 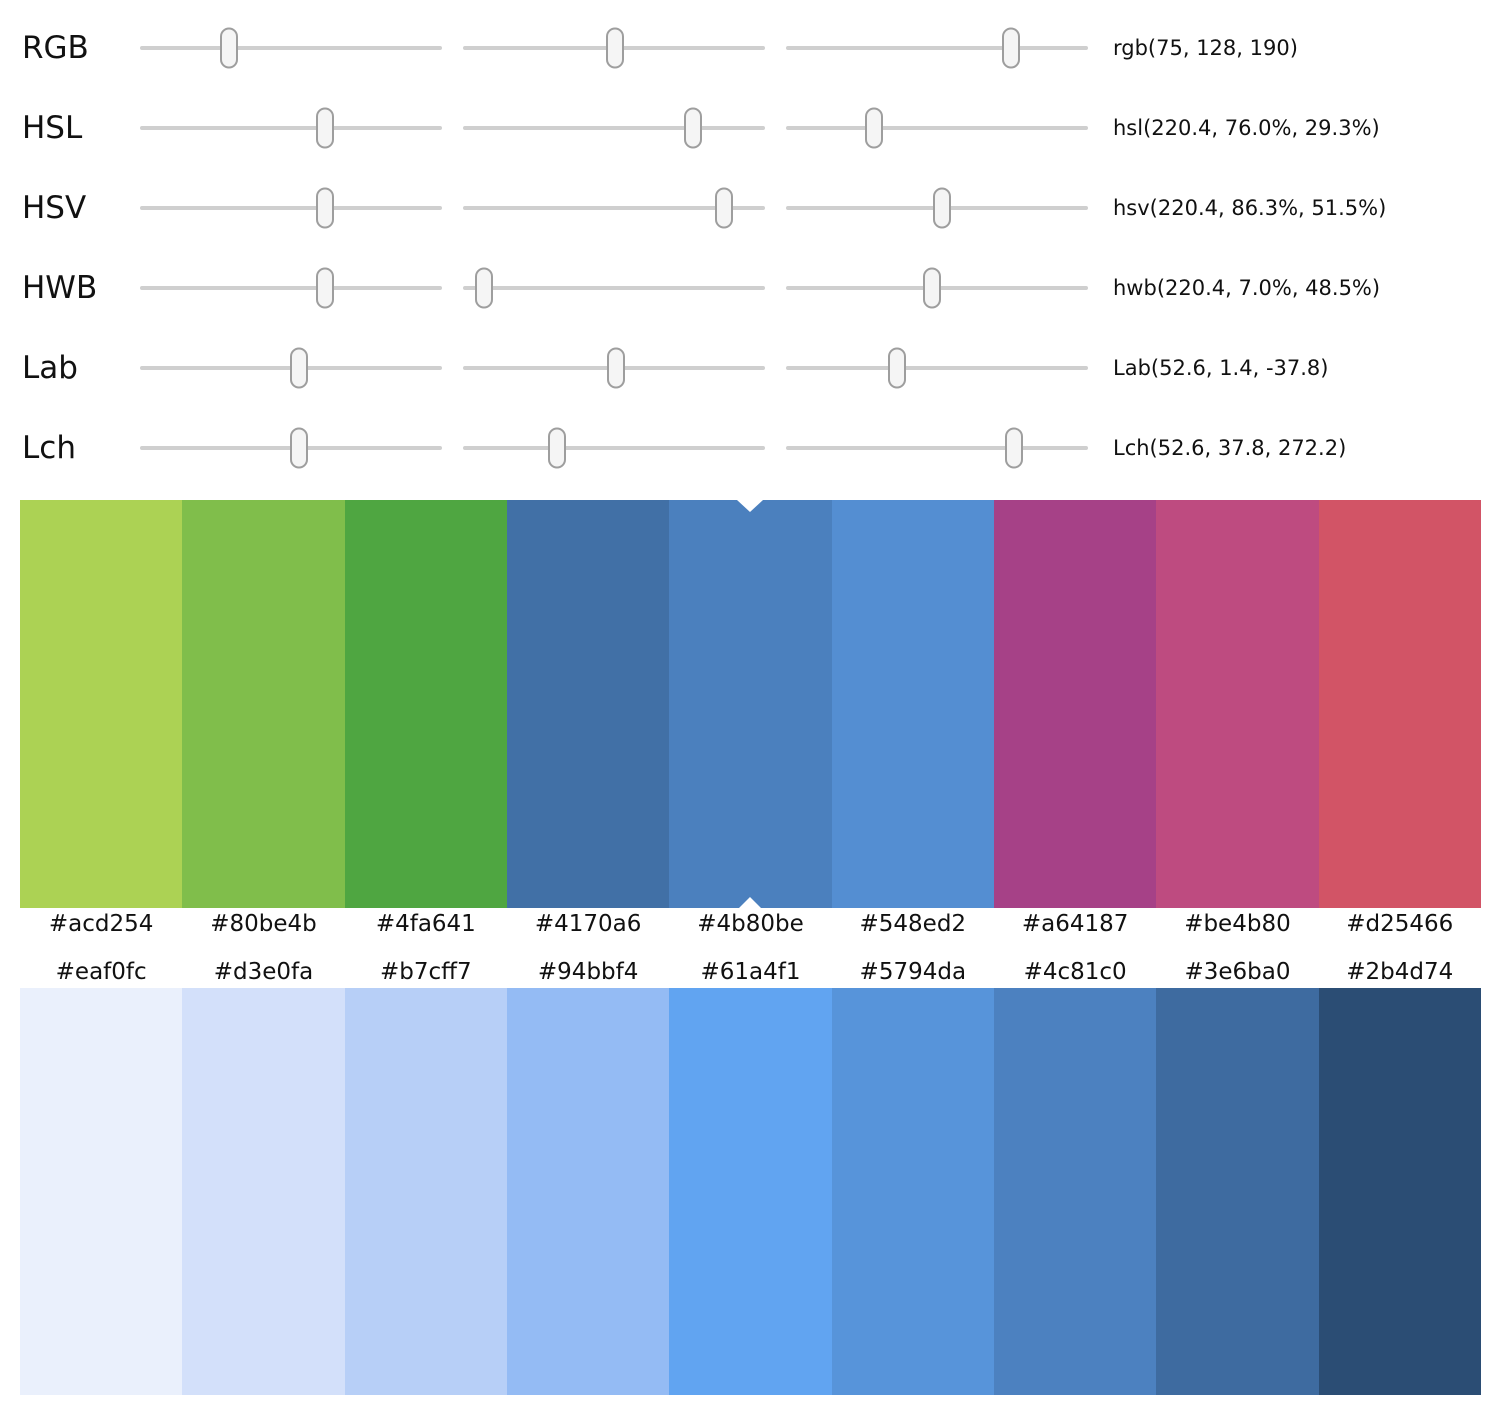 I want to click on slider-row-label-lab: Lab, so click(x=50, y=367).